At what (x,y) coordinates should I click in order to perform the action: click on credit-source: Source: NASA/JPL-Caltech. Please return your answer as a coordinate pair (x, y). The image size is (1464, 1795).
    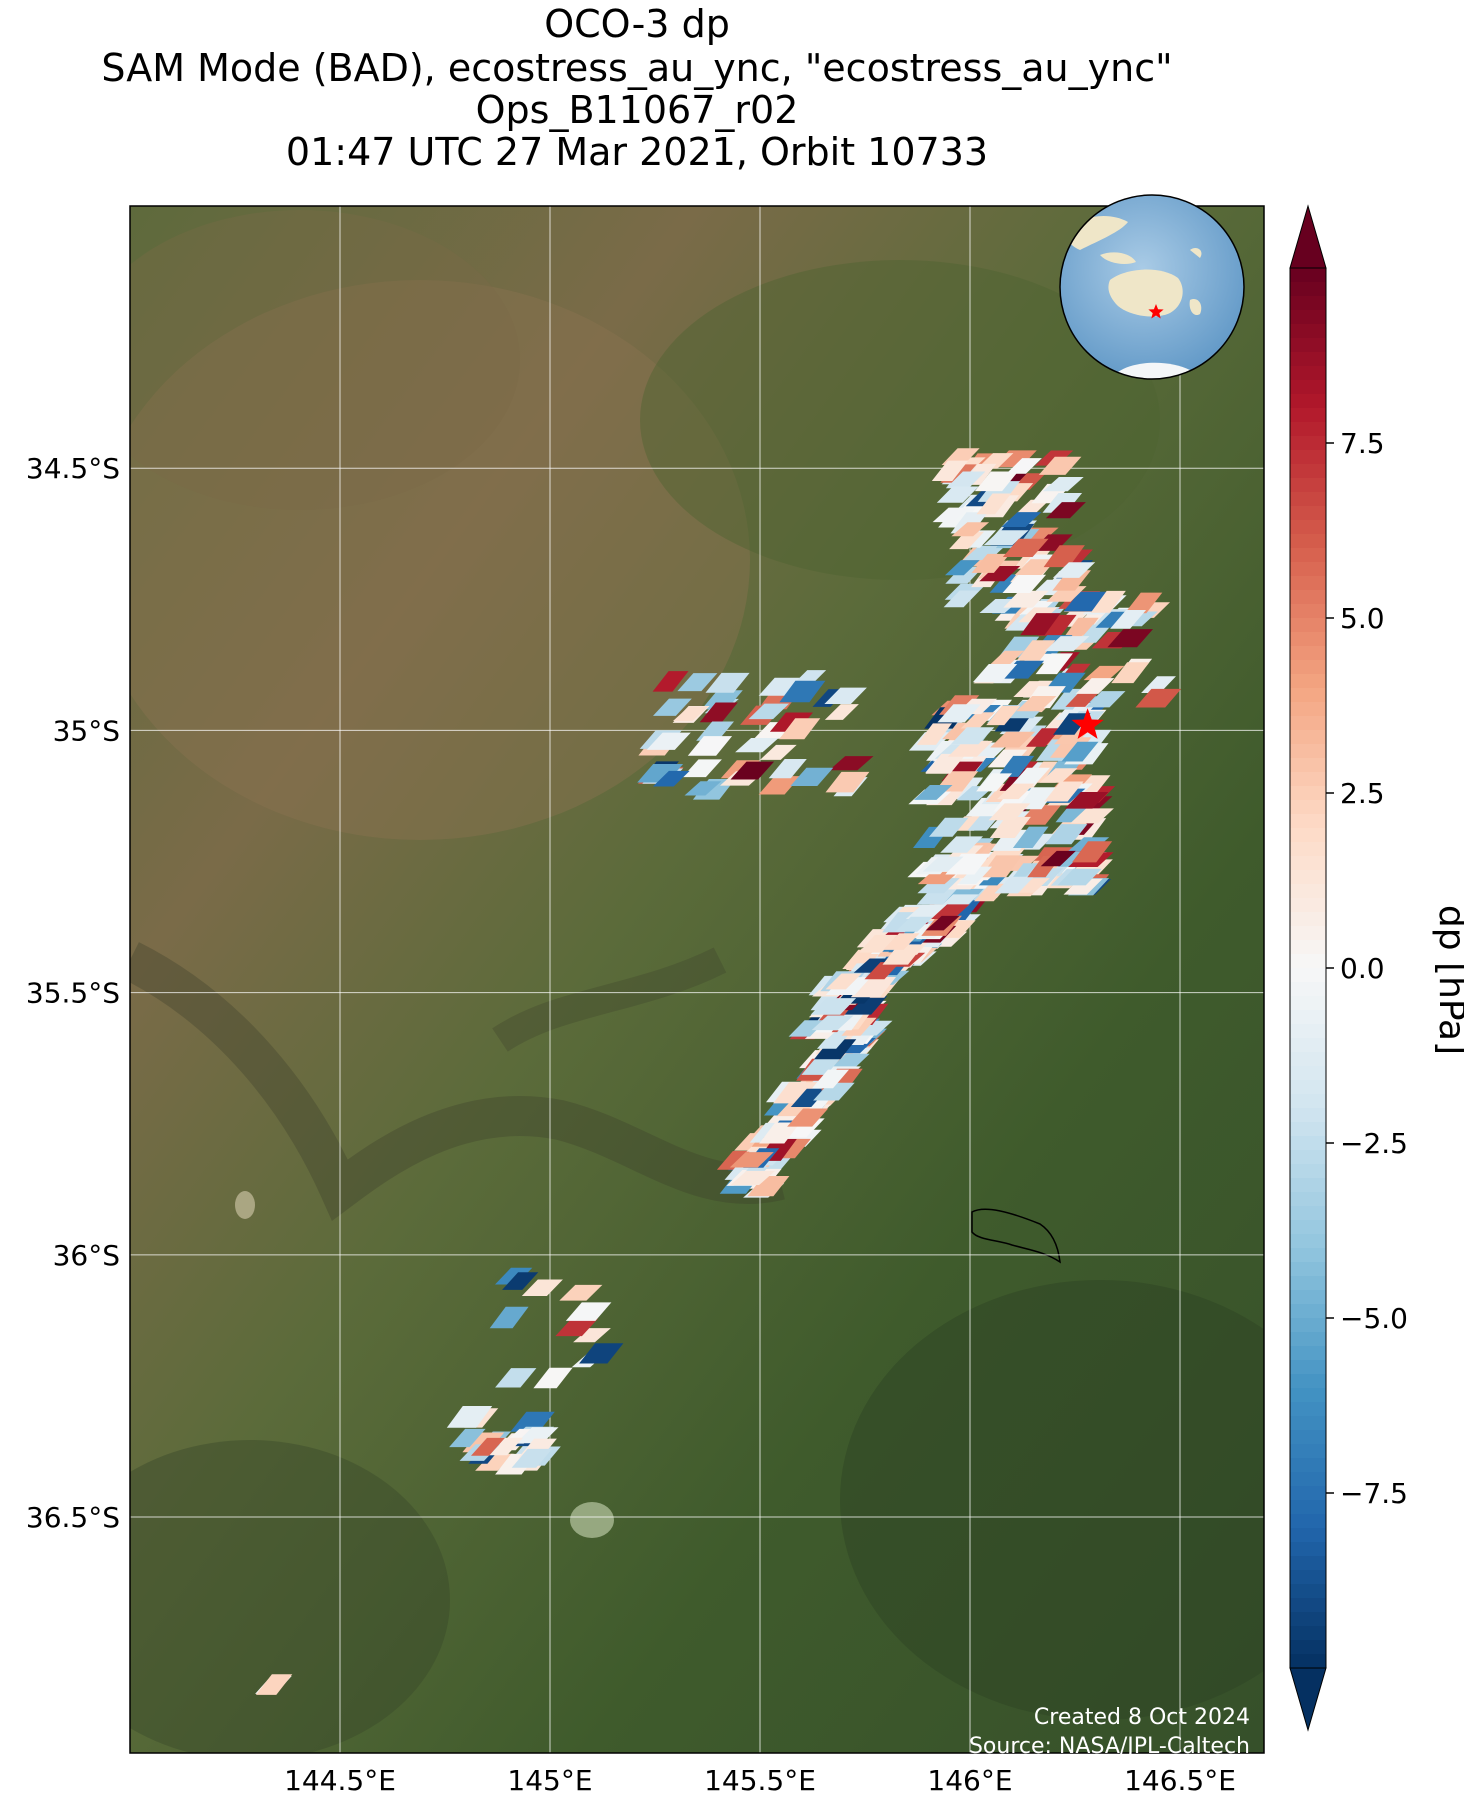
    Looking at the image, I should click on (1109, 1746).